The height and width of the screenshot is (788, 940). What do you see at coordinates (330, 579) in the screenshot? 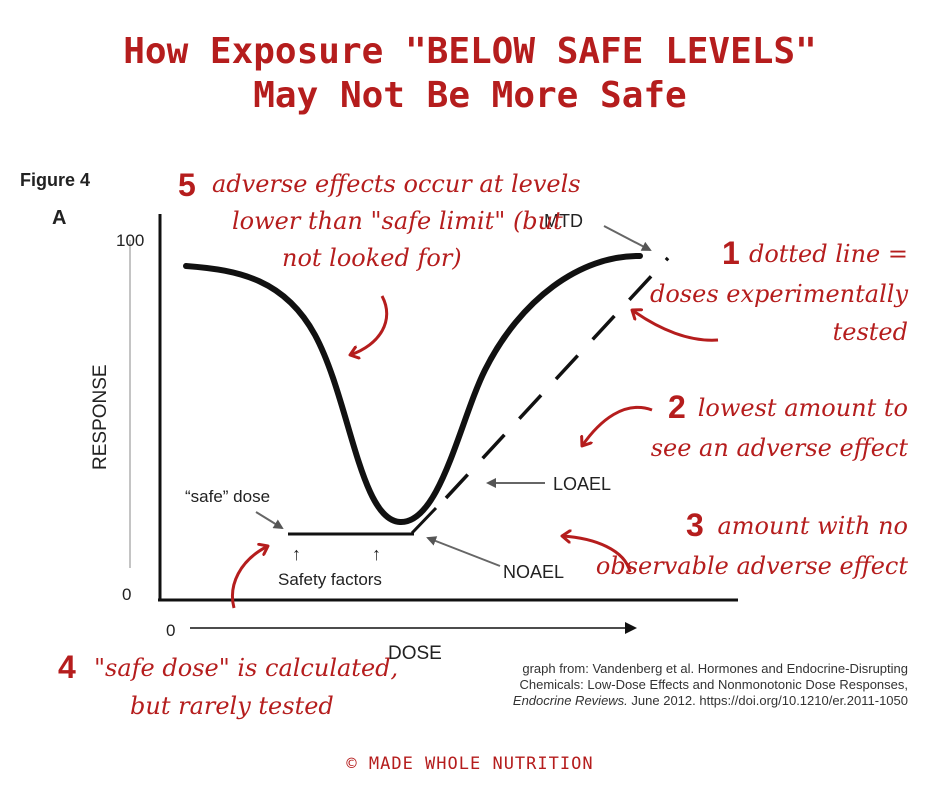
I see `safety-factors-label: Safety factors` at bounding box center [330, 579].